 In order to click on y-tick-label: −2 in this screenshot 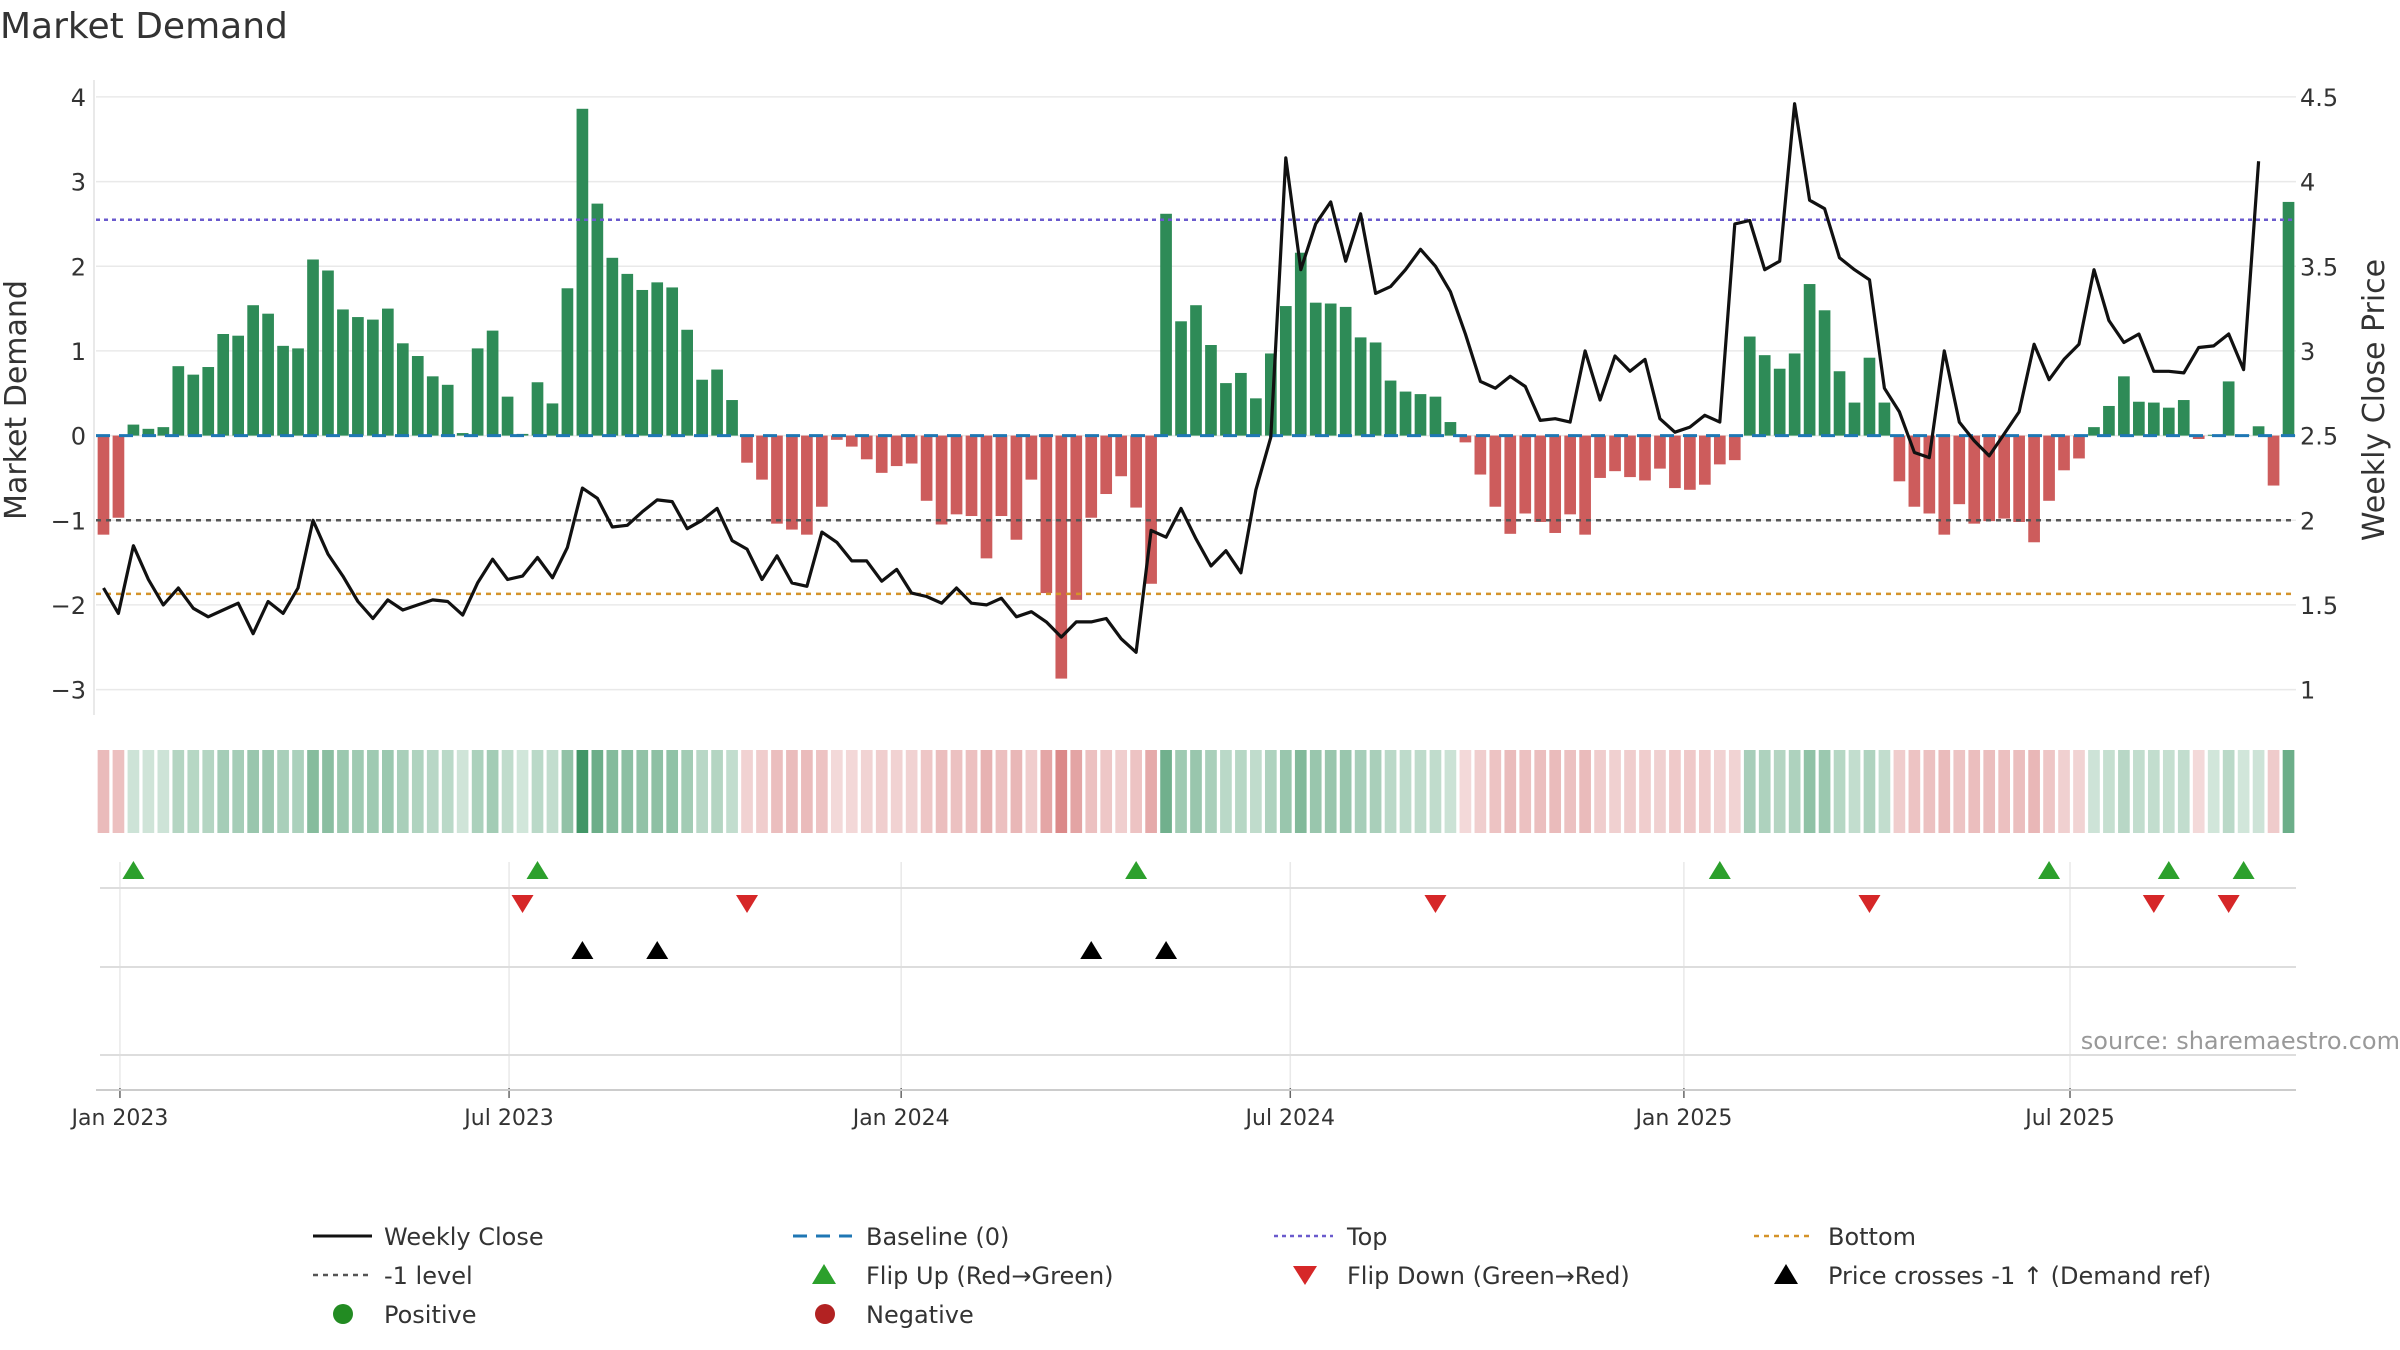, I will do `click(68, 606)`.